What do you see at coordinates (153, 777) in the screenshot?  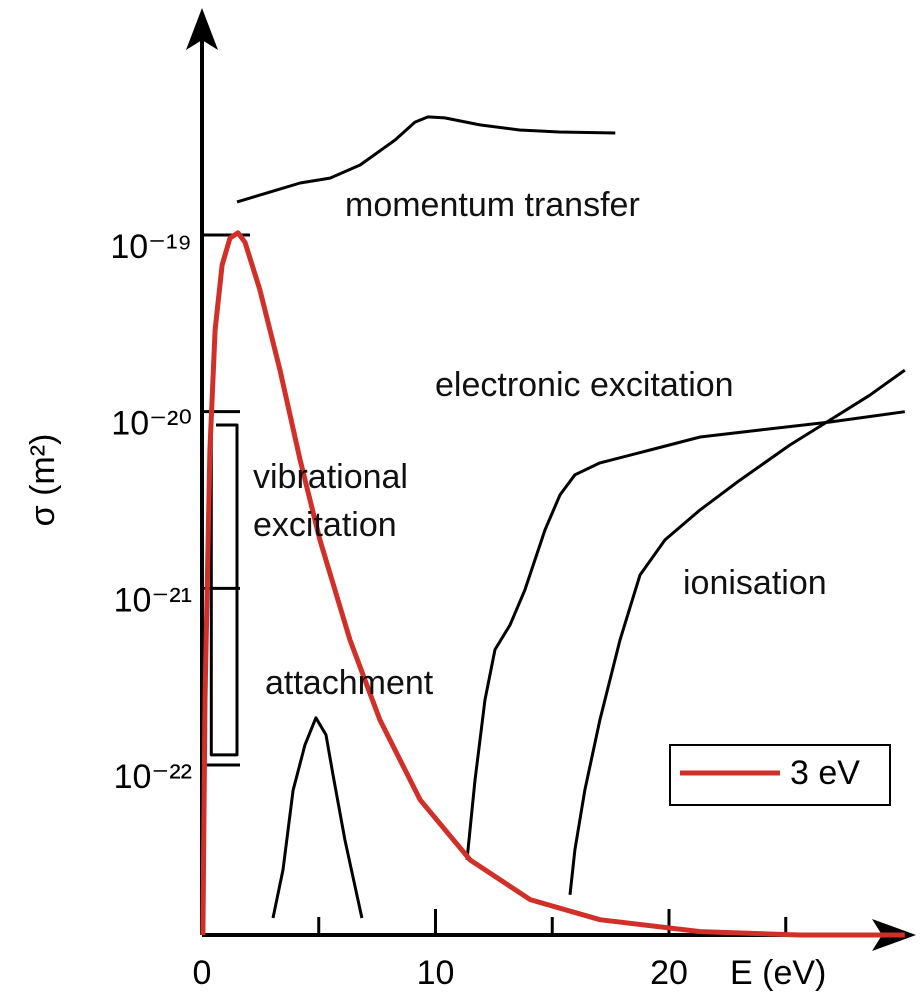 I see `y-tick-label: 10⁻²²` at bounding box center [153, 777].